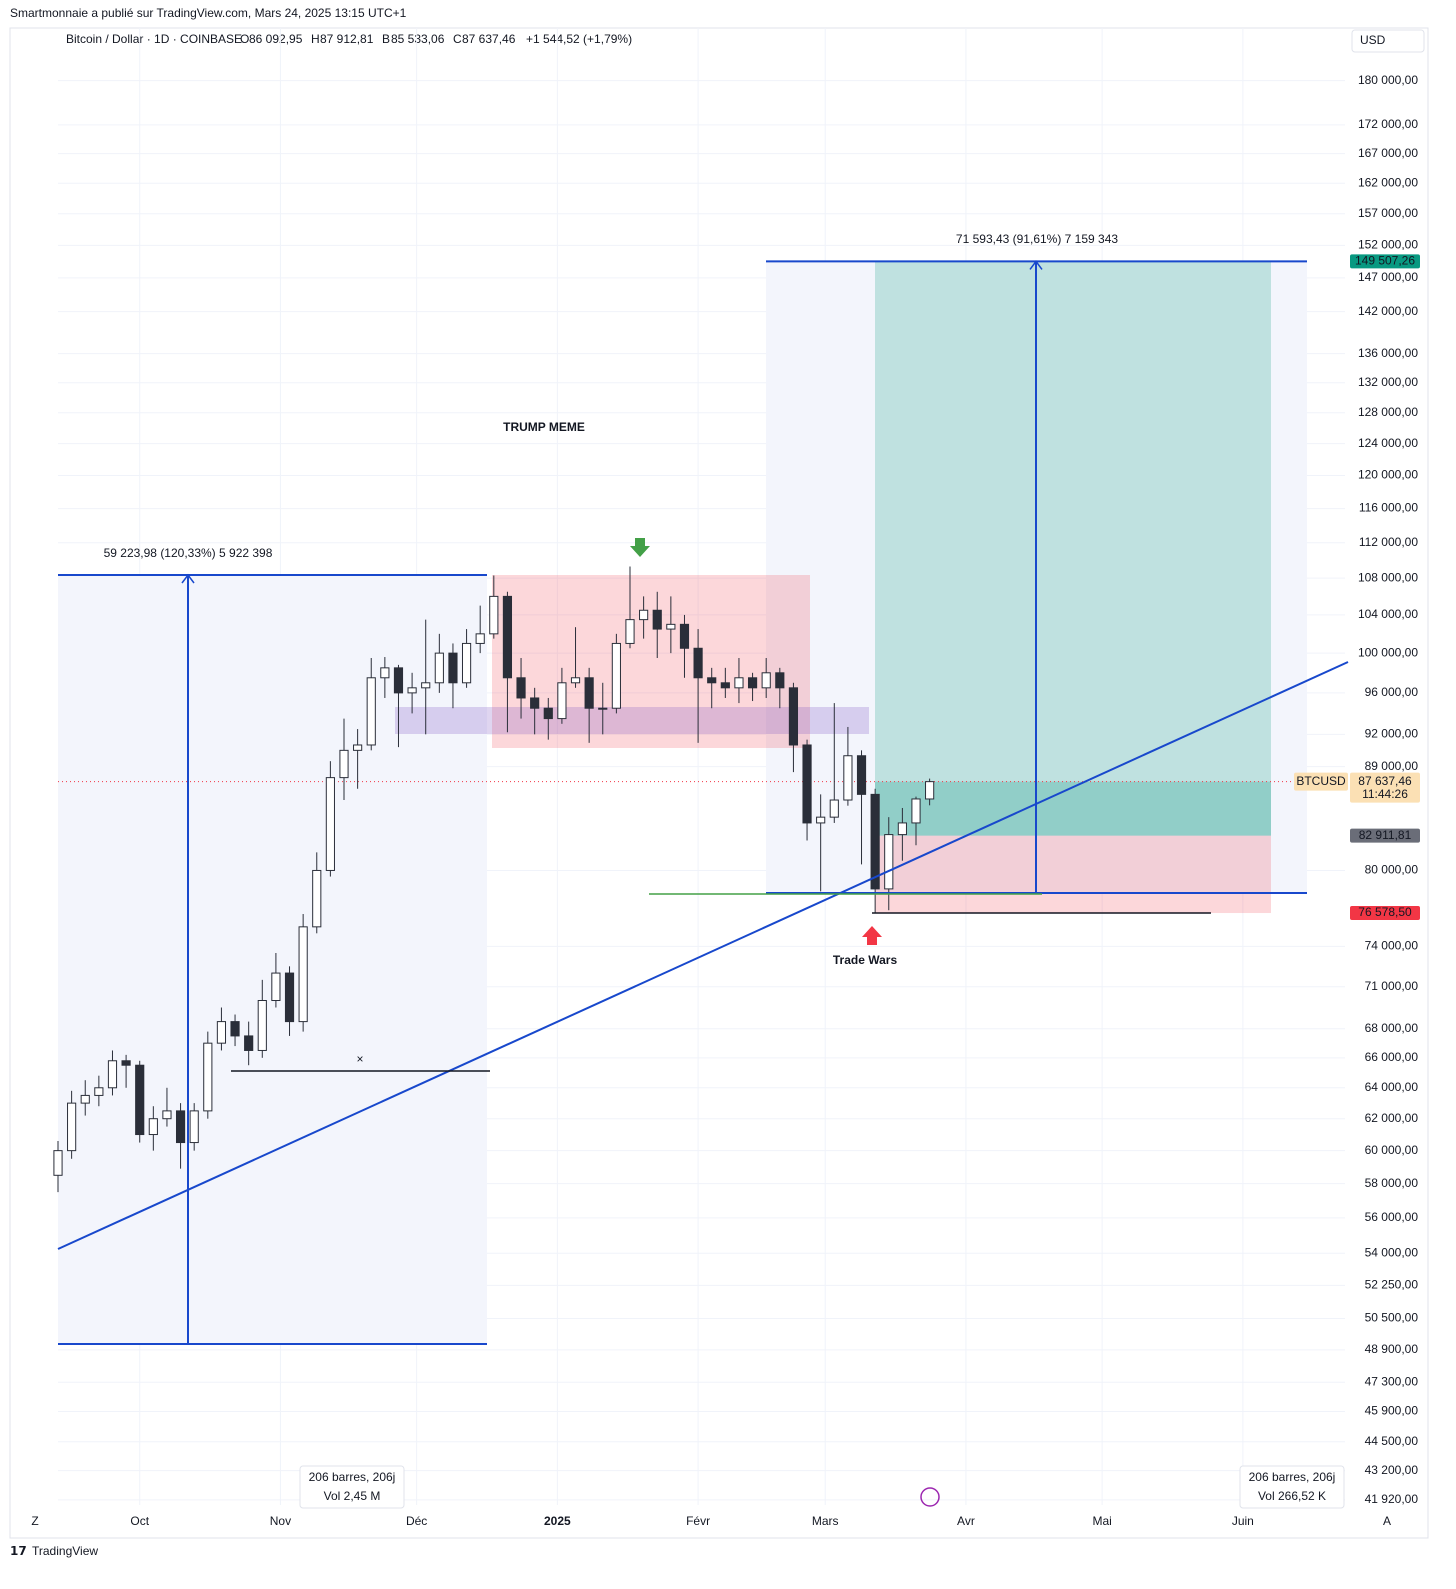  I want to click on y-tick-label: 41 920,00, so click(1392, 1499).